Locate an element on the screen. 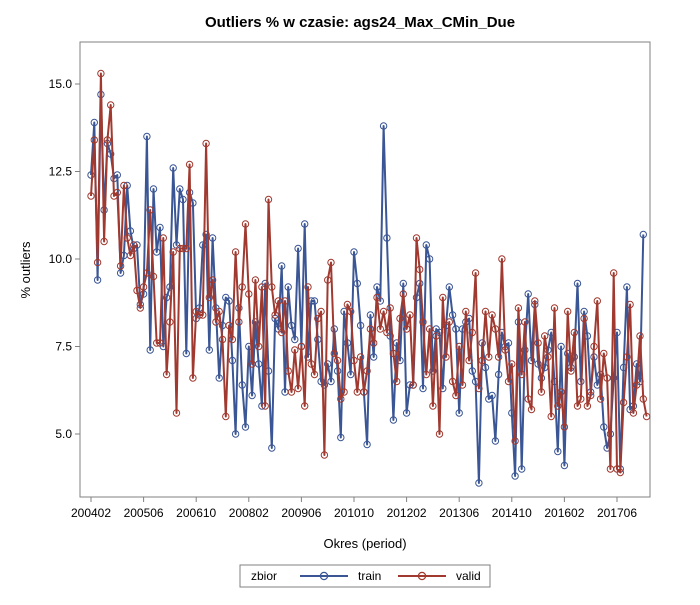  y-tick-label: 5.0 is located at coordinates (63, 434).